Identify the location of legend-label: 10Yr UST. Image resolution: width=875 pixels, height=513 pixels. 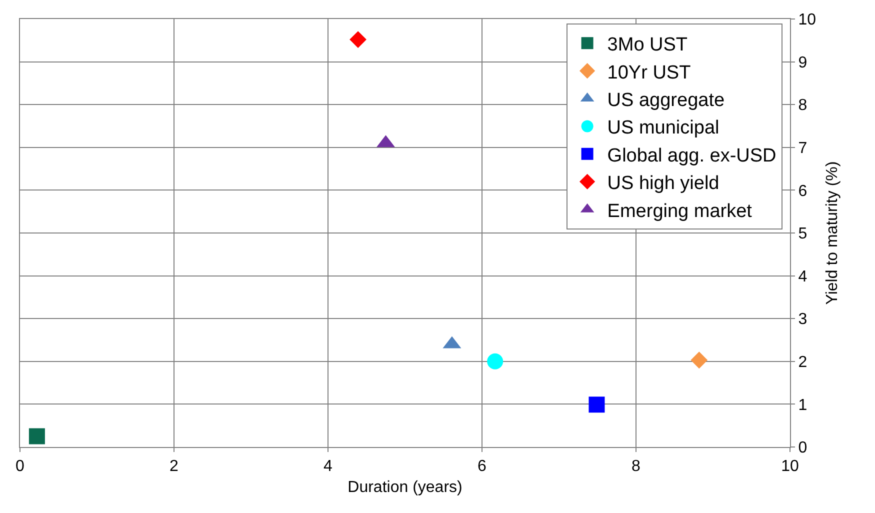
(649, 73).